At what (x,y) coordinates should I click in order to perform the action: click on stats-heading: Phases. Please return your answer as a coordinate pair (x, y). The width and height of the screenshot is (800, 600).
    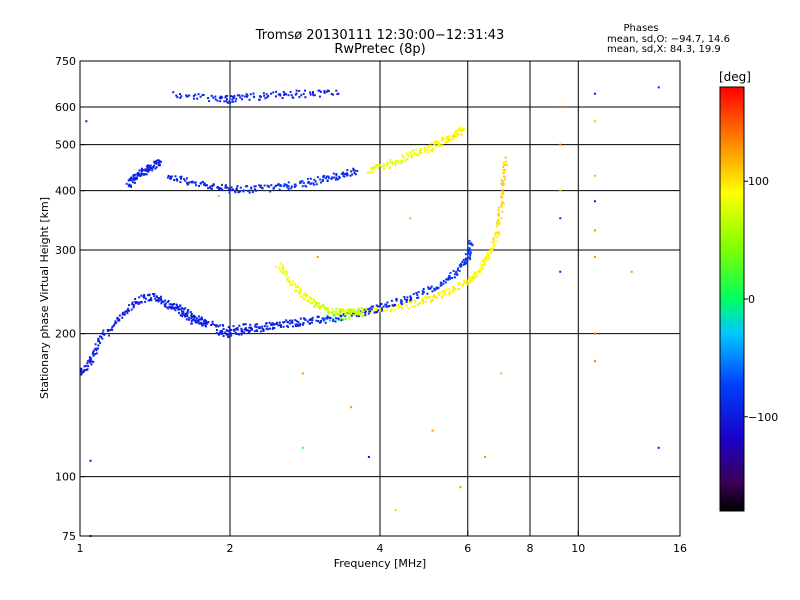
    Looking at the image, I should click on (640, 28).